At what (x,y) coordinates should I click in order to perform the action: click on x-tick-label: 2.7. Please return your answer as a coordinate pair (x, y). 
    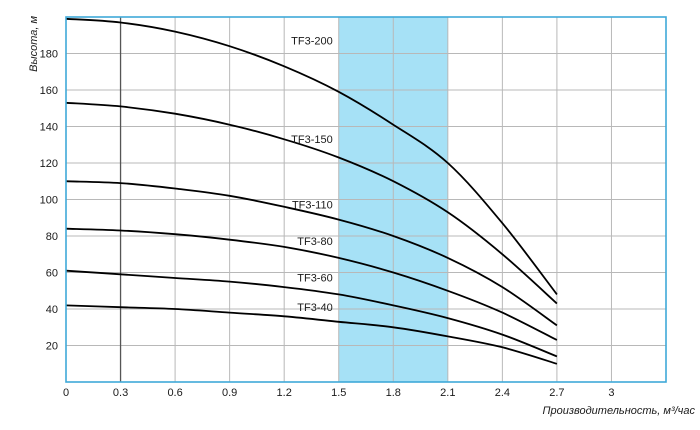
    Looking at the image, I should click on (556, 393).